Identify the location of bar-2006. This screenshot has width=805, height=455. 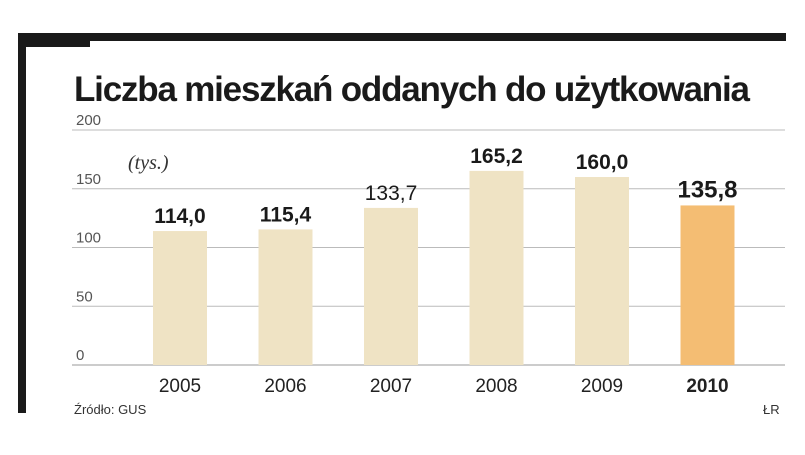
(285, 297).